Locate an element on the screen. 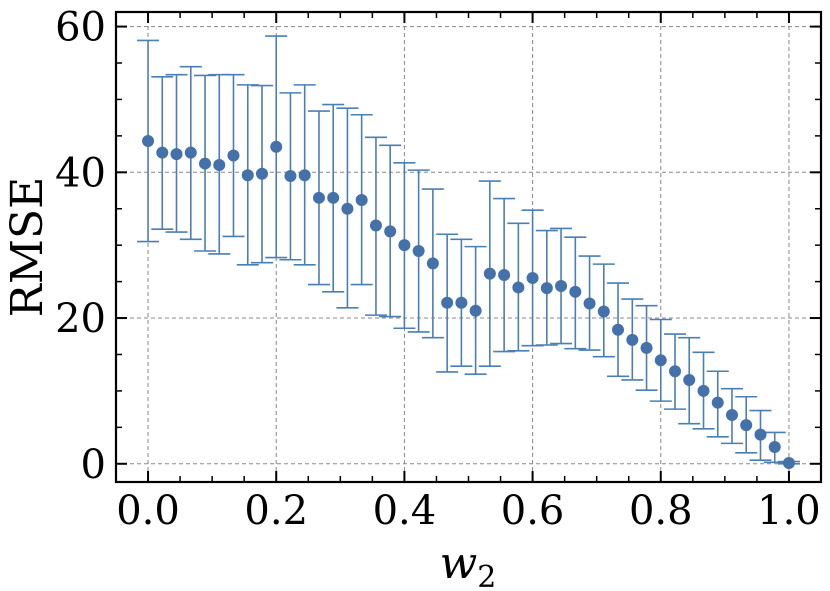 Image resolution: width=830 pixels, height=591 pixels. y-tick-label: 40 is located at coordinates (80, 173).